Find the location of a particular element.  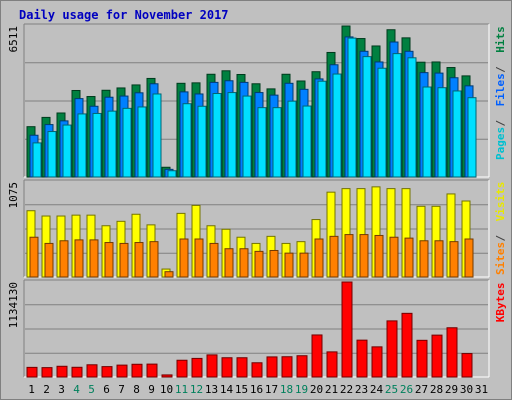

x-tick-label-23: 23 is located at coordinates (361, 389).